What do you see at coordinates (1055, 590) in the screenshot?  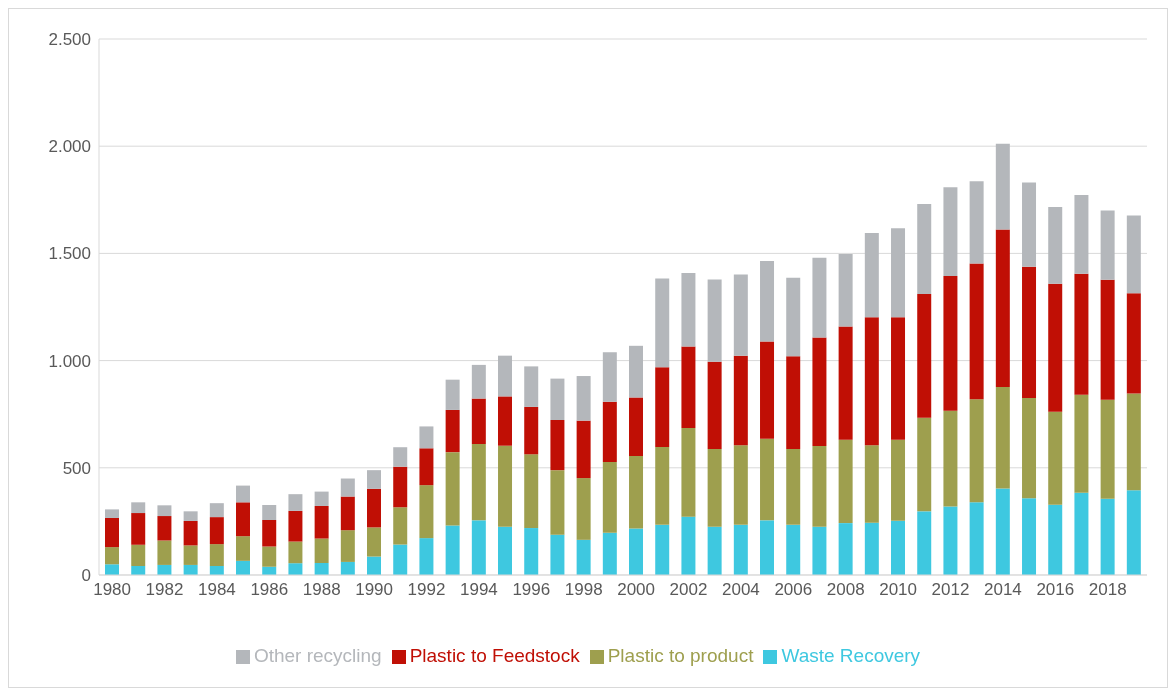 I see `x-tick-label: 2016` at bounding box center [1055, 590].